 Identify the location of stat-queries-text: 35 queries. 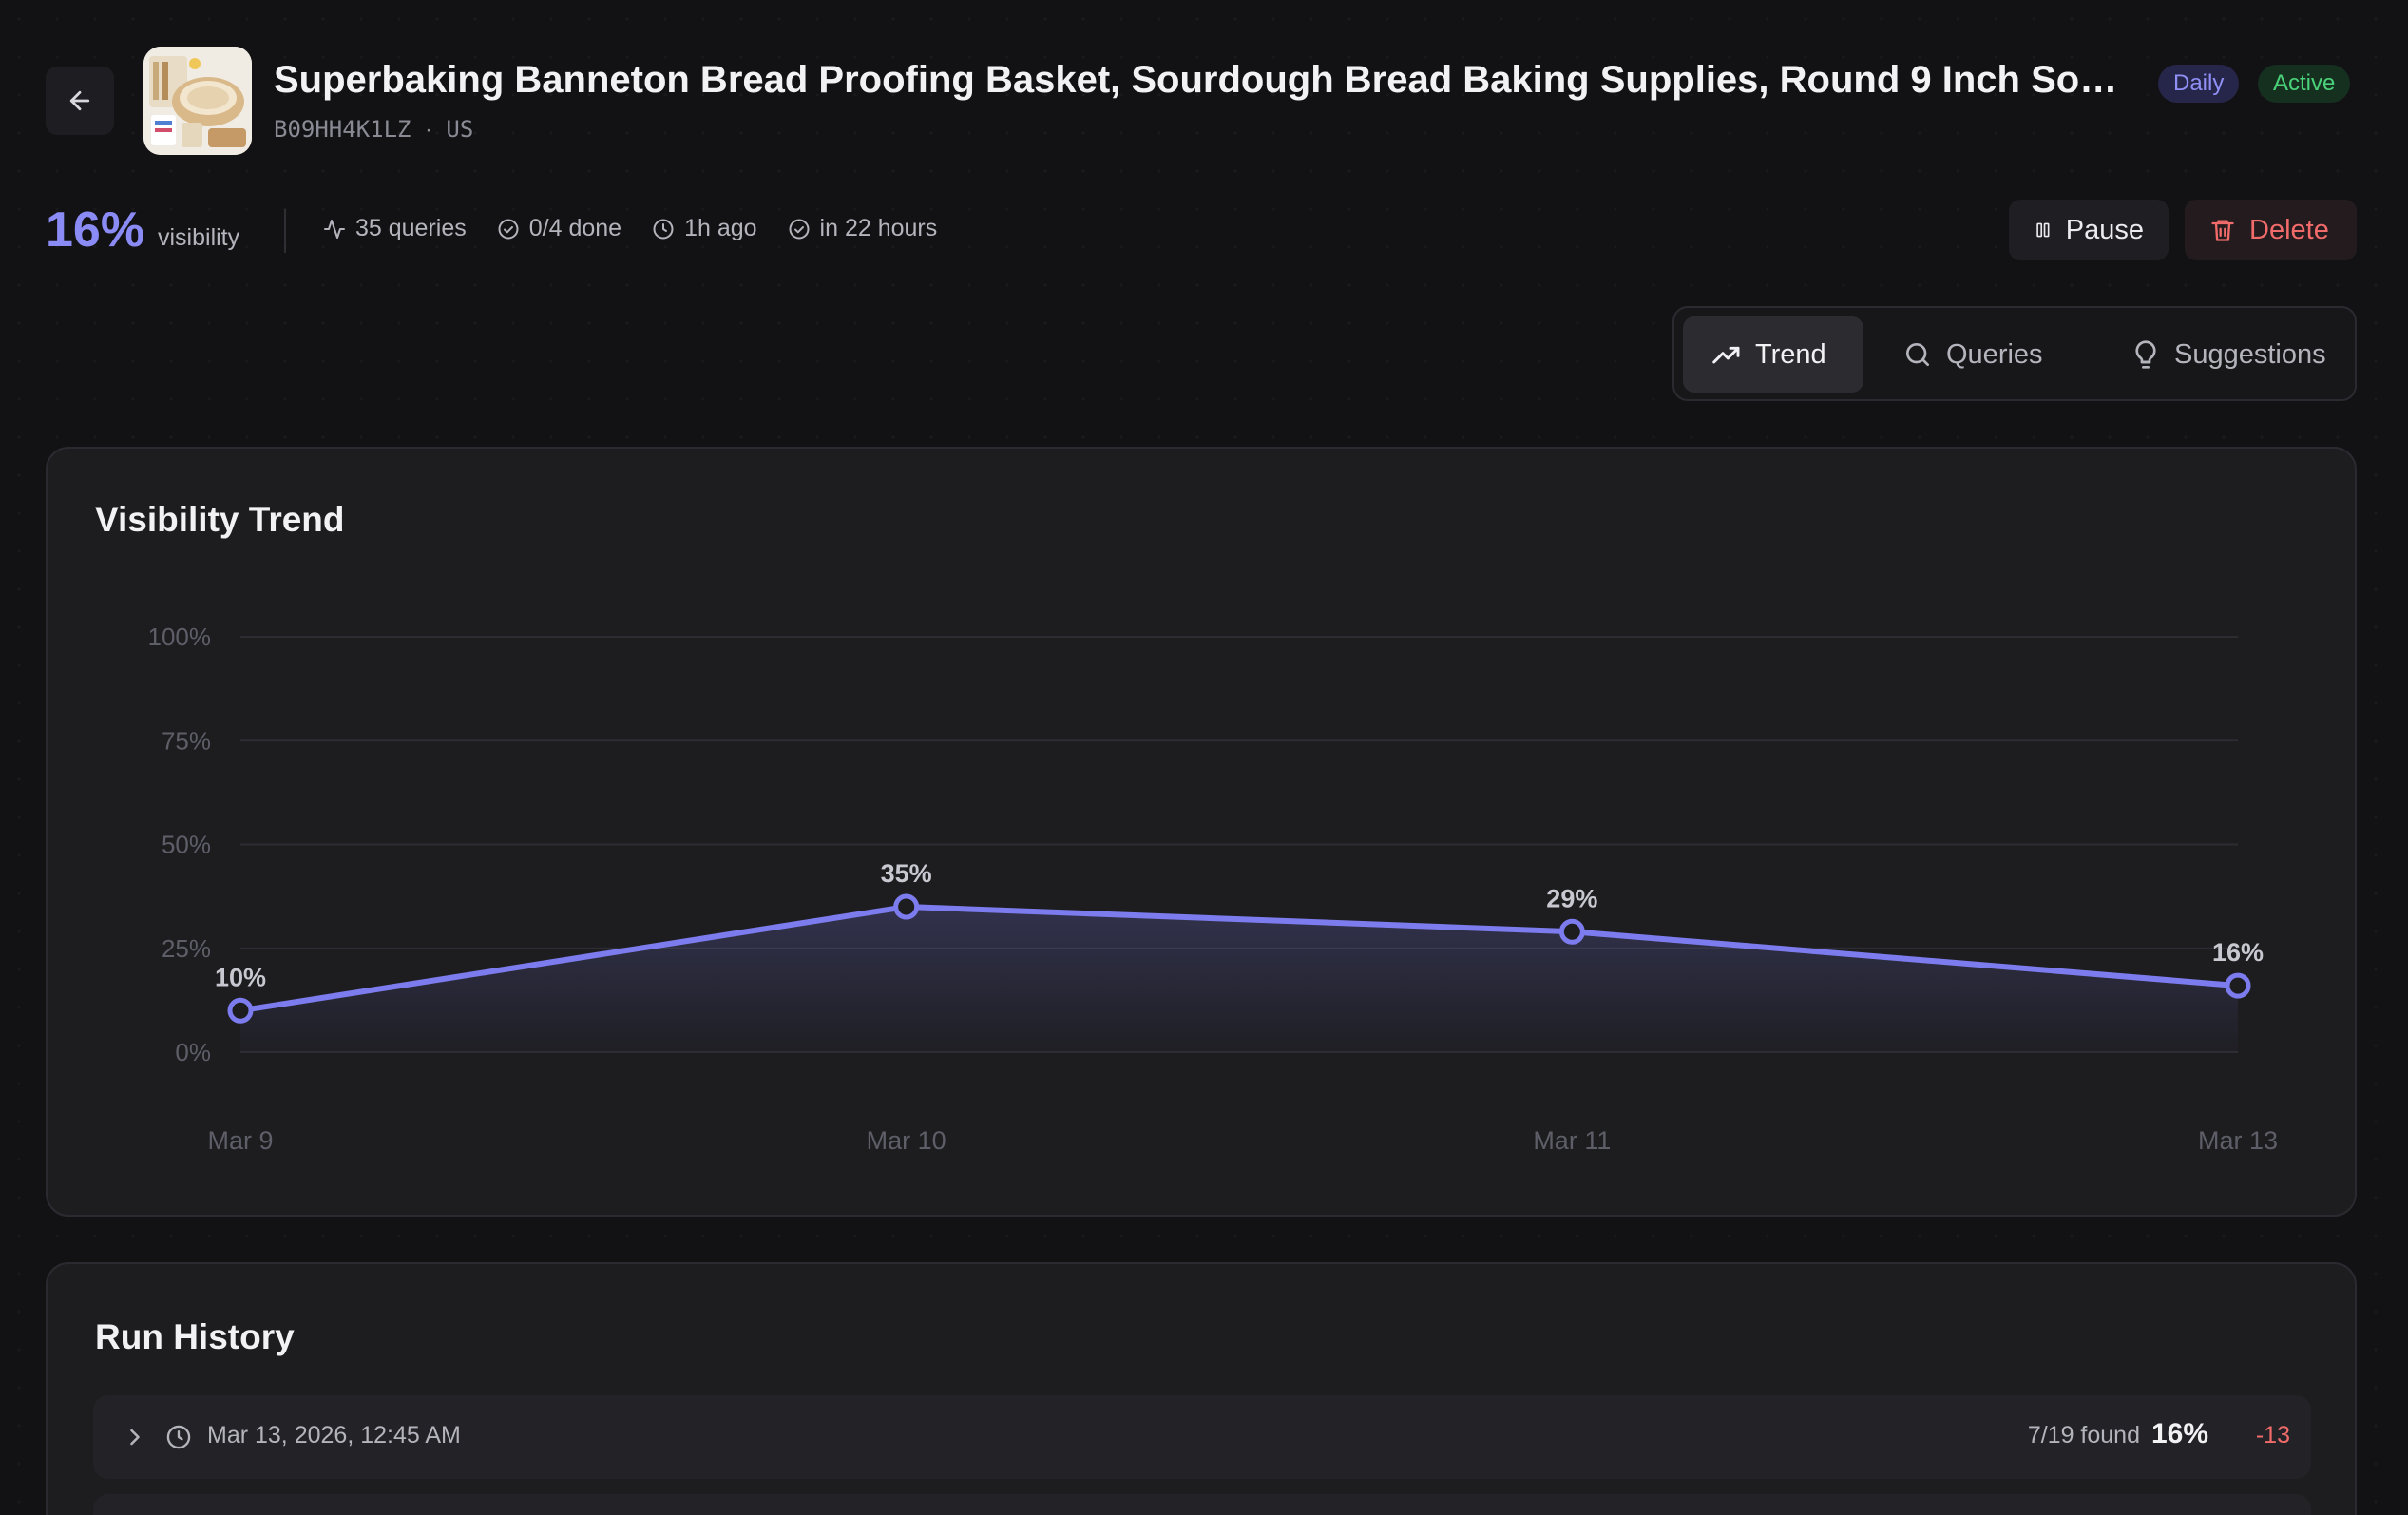
(411, 228).